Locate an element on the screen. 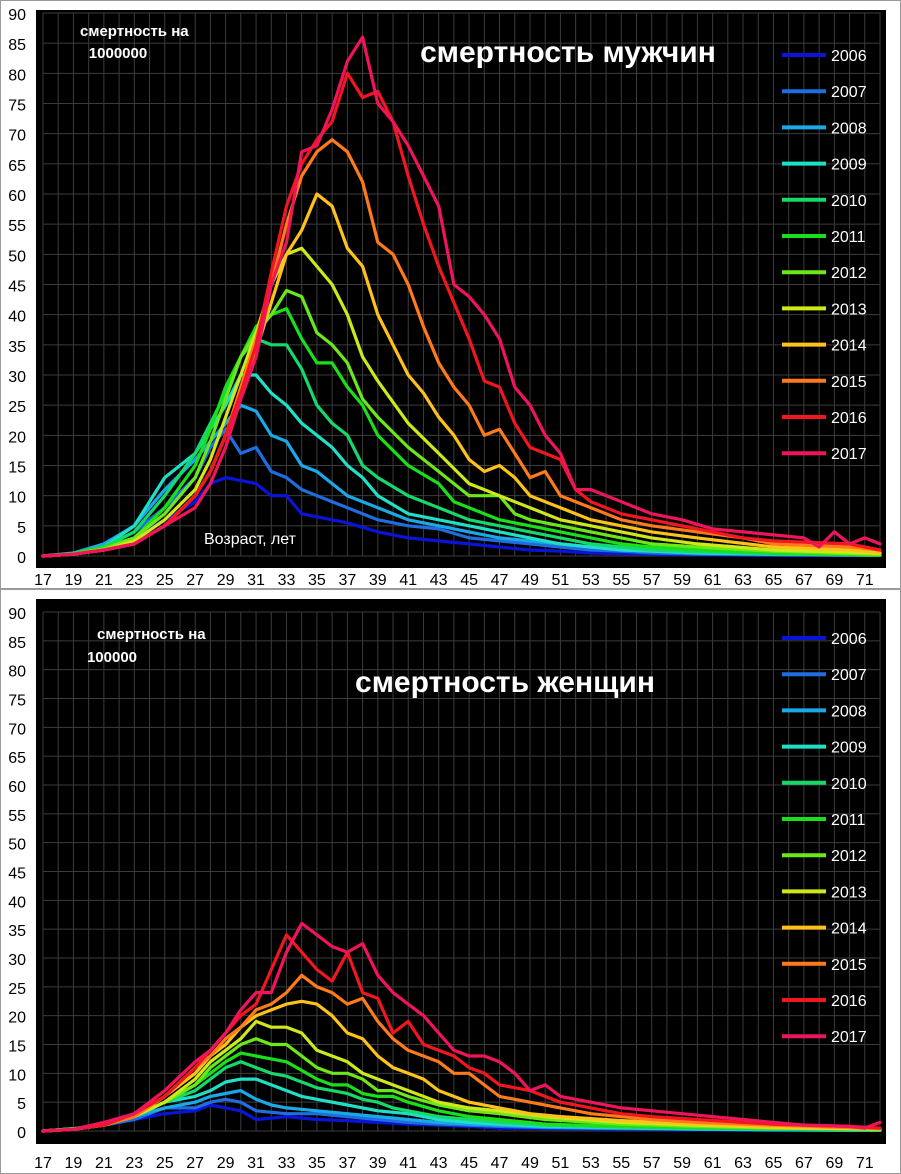  x-axis-label: Возраст, лет is located at coordinates (250, 539).